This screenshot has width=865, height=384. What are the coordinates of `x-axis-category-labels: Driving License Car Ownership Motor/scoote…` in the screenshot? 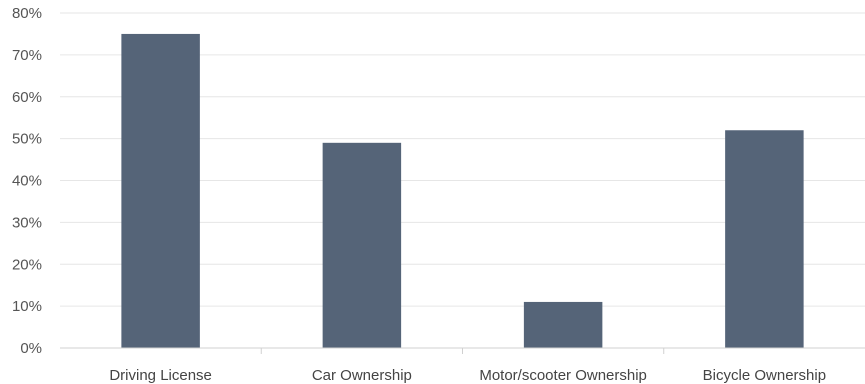 It's located at (467, 375).